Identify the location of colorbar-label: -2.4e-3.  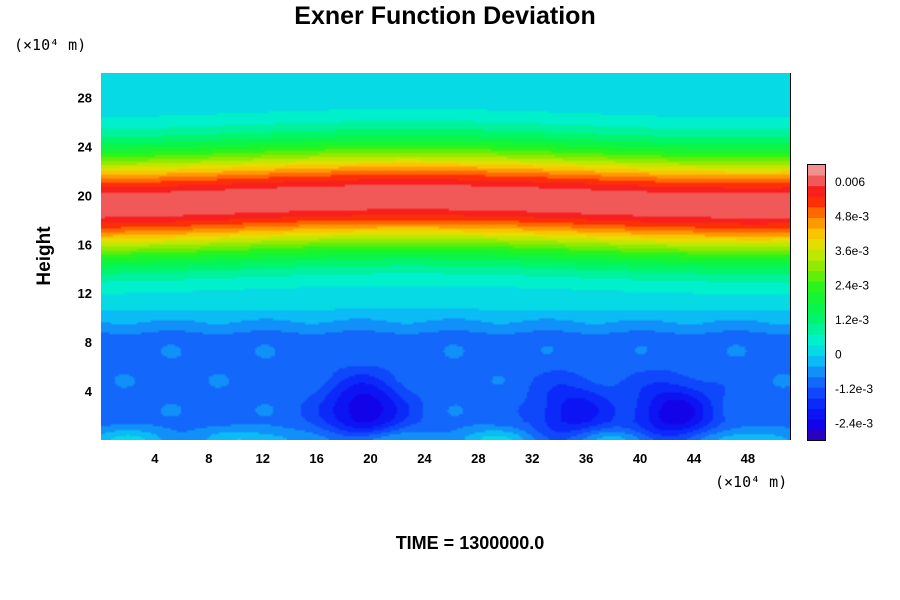
(854, 423).